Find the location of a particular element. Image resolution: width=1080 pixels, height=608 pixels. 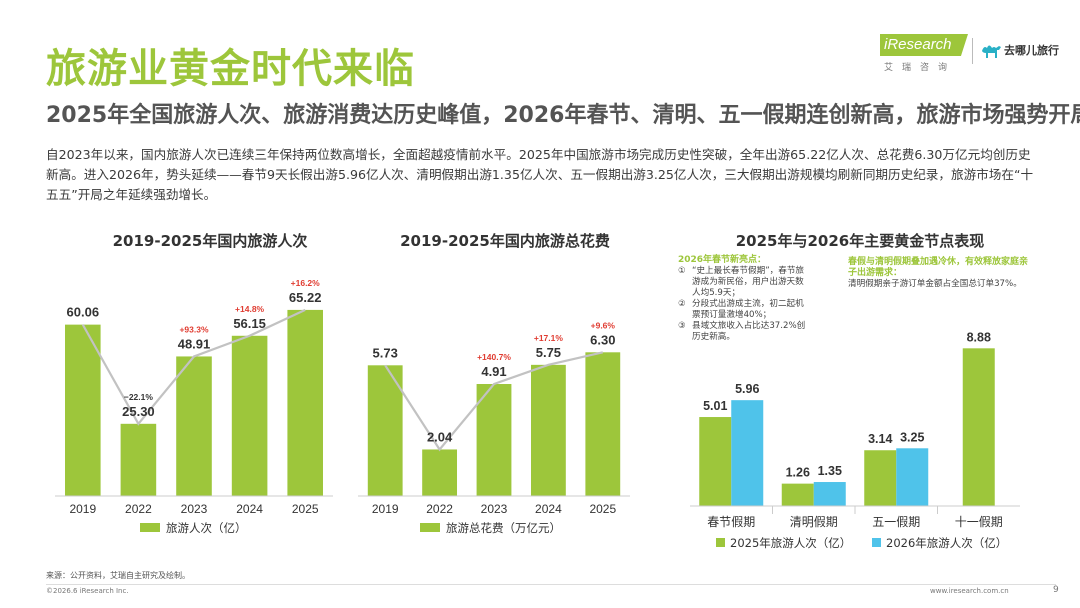

spring-note-item-text: 县域文旅收入占比达37.2%创历史新高。 is located at coordinates (749, 331).